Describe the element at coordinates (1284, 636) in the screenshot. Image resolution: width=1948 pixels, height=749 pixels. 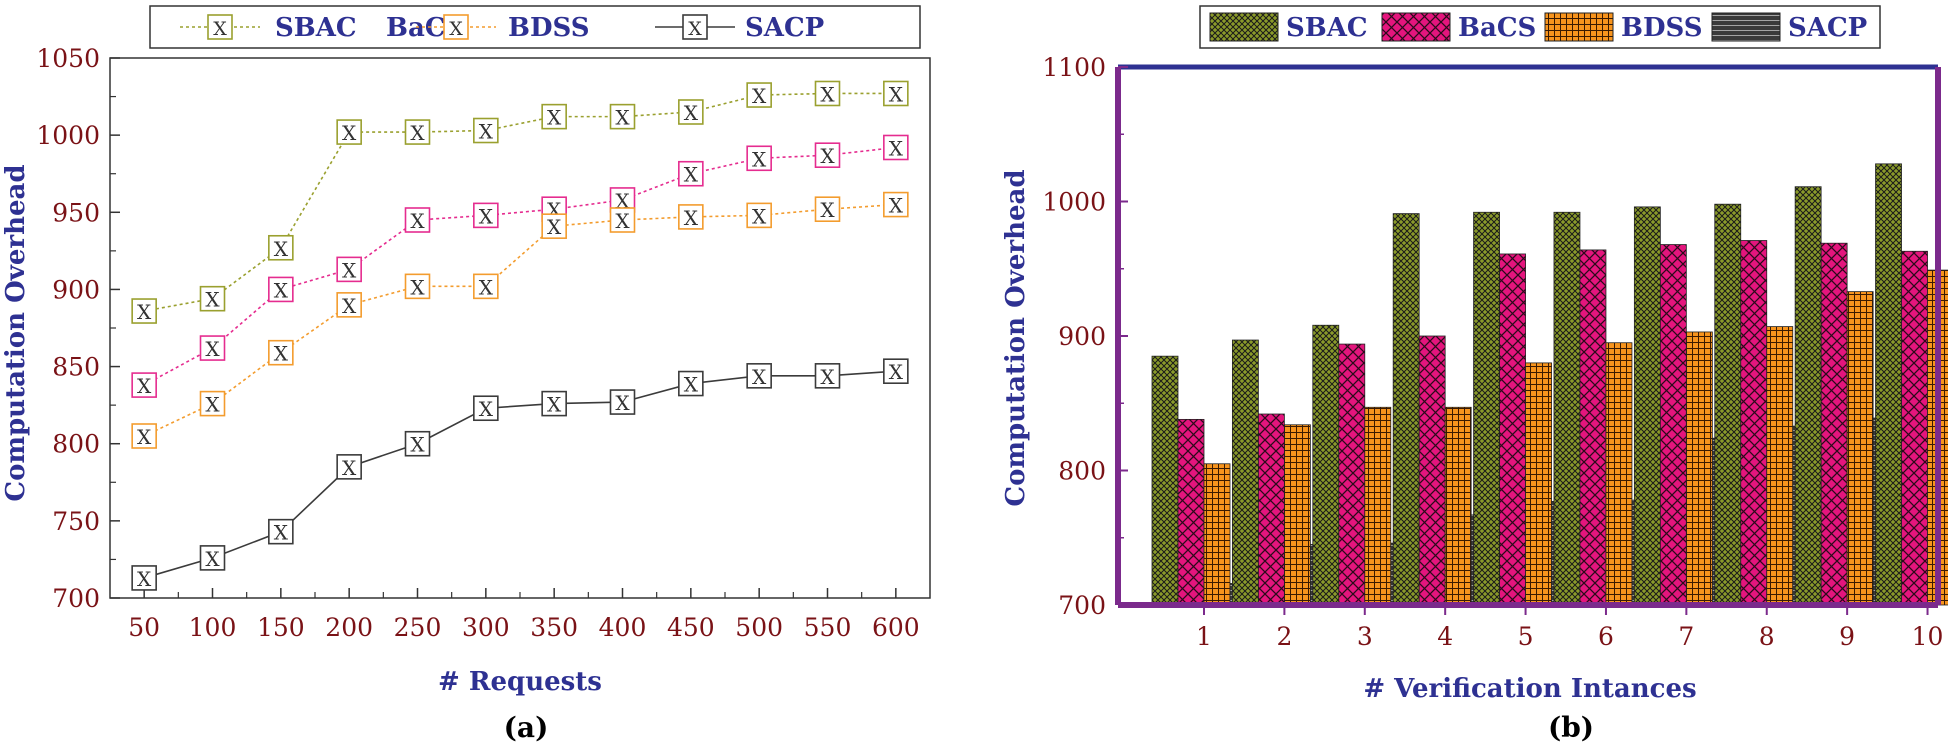
I see `x-tick-label: 2` at that location.